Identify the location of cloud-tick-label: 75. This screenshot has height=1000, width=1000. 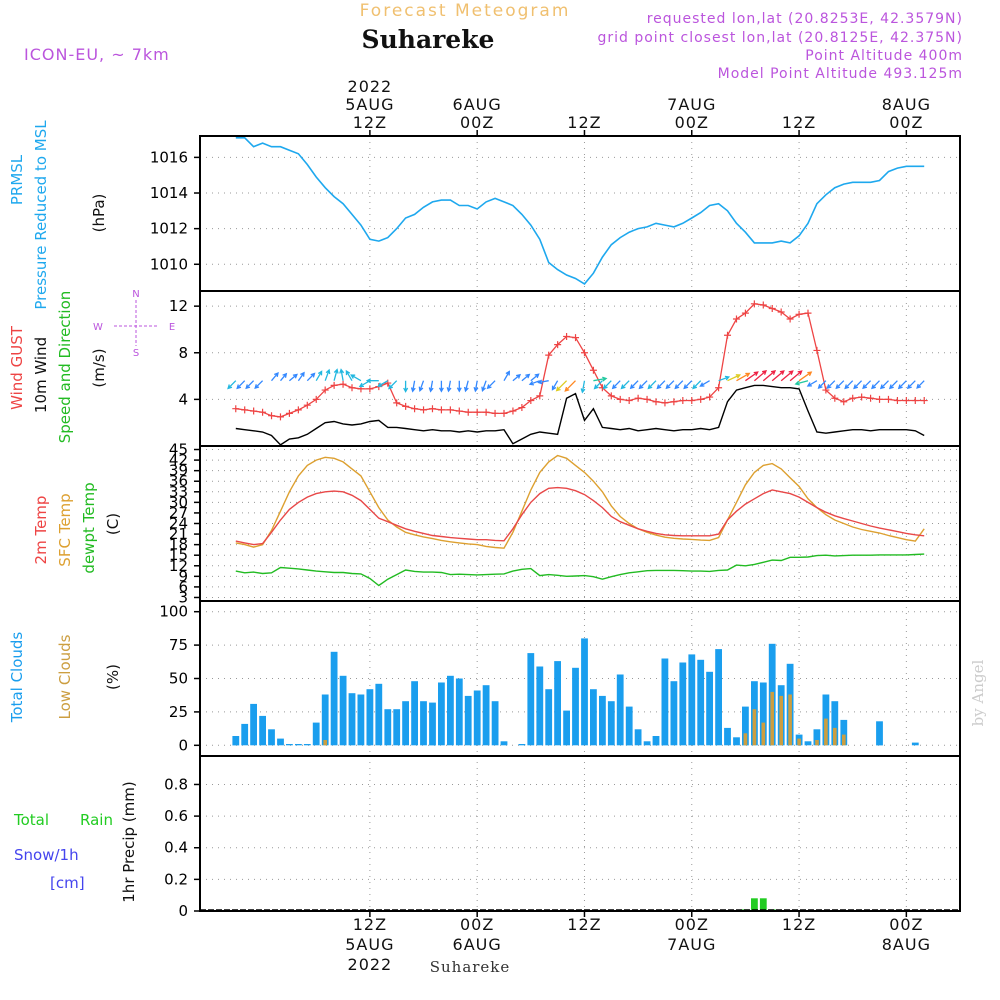
(178, 645).